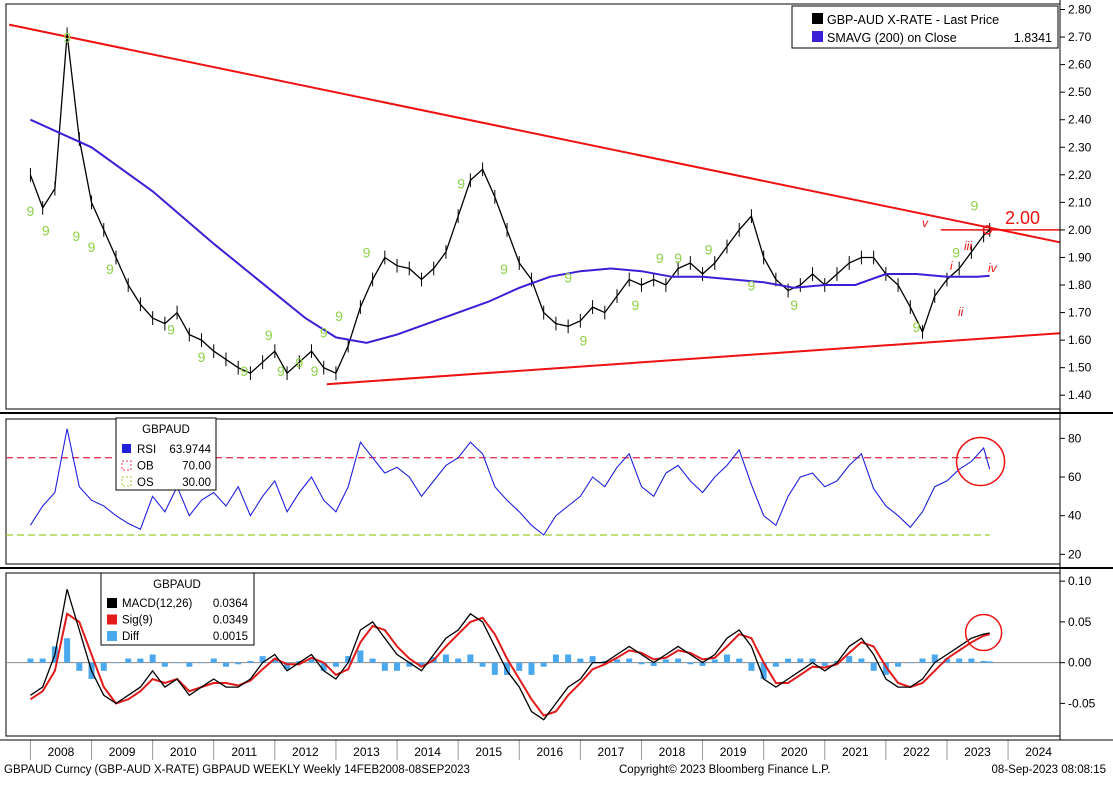 Image resolution: width=1113 pixels, height=785 pixels. I want to click on legend-swatch-rsi, so click(126, 448).